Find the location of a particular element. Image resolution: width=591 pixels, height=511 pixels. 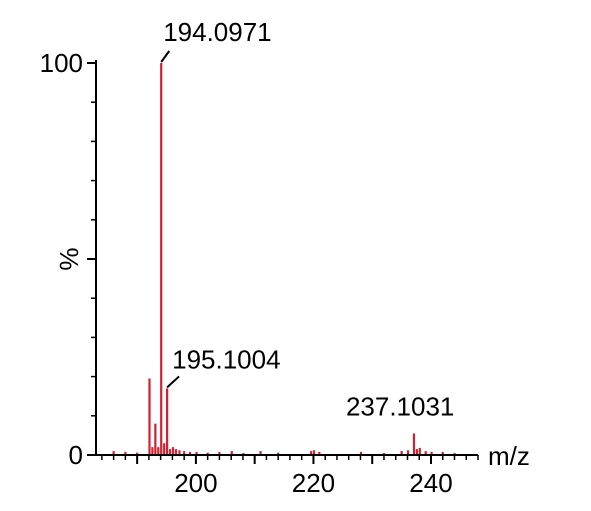

x-axis-label: m/z is located at coordinates (509, 456).